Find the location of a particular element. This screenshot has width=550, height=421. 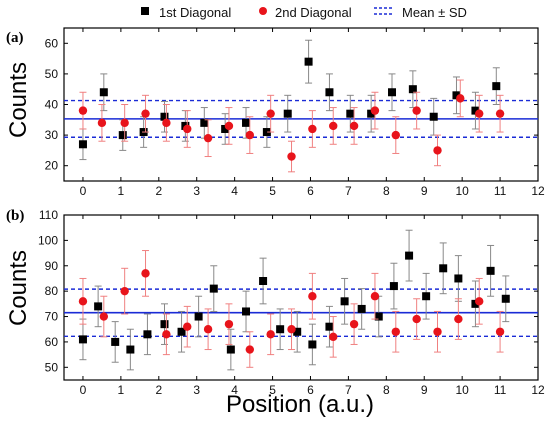

legend-first-marker is located at coordinates (145, 11).